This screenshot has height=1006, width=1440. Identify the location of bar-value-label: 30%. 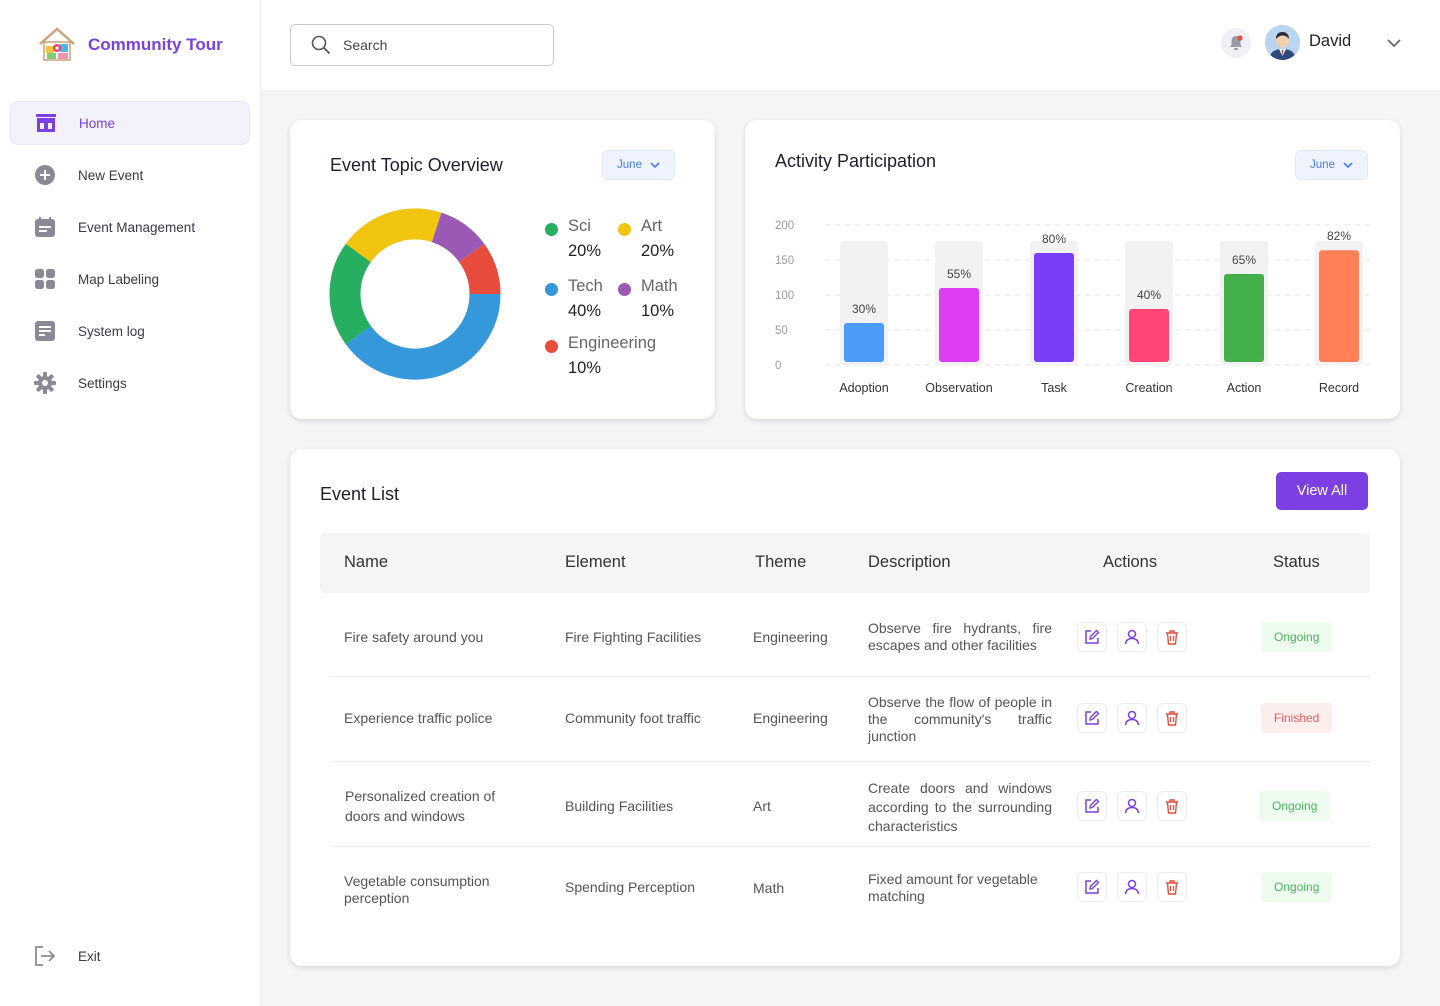
(864, 309).